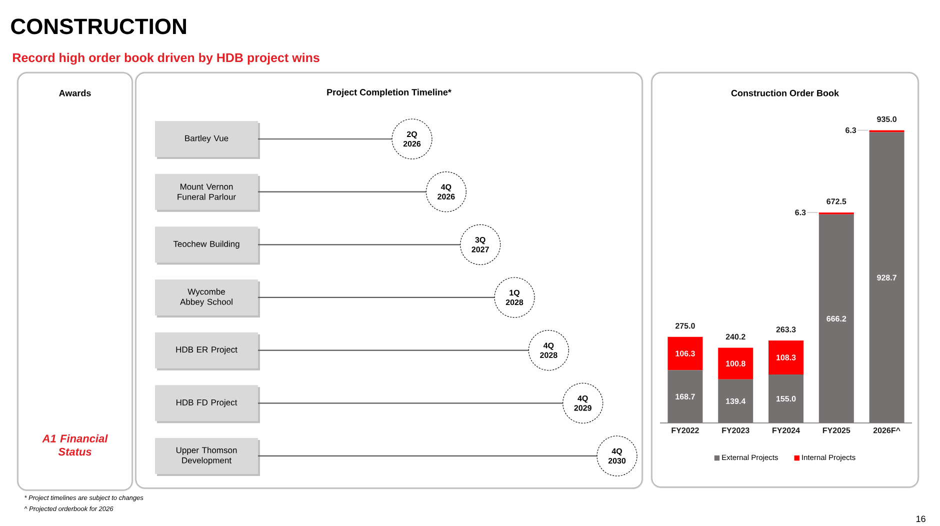 This screenshot has height=526, width=940. I want to click on category-label: HDB ER Project, so click(207, 350).